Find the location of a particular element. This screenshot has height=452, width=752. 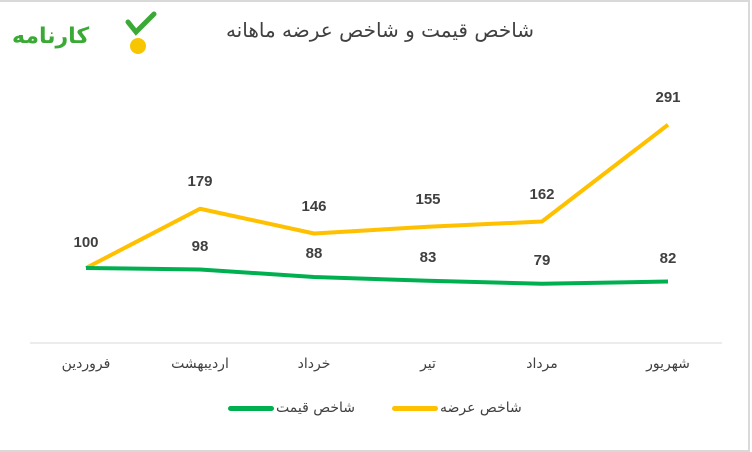

brand-name: کارنامه is located at coordinates (51, 36).